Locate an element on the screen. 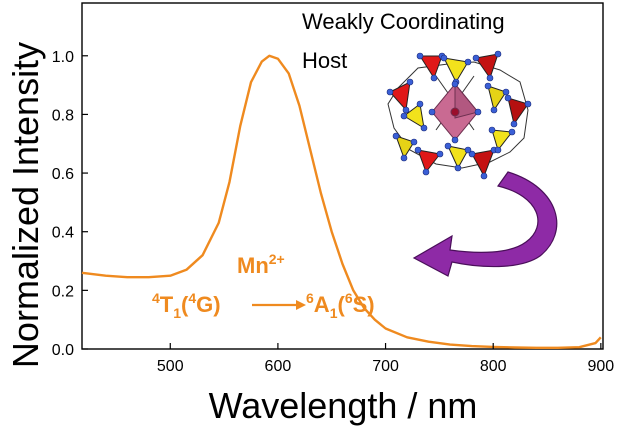 Image resolution: width=624 pixels, height=429 pixels. y-tick-label: 0.0 is located at coordinates (63, 350).